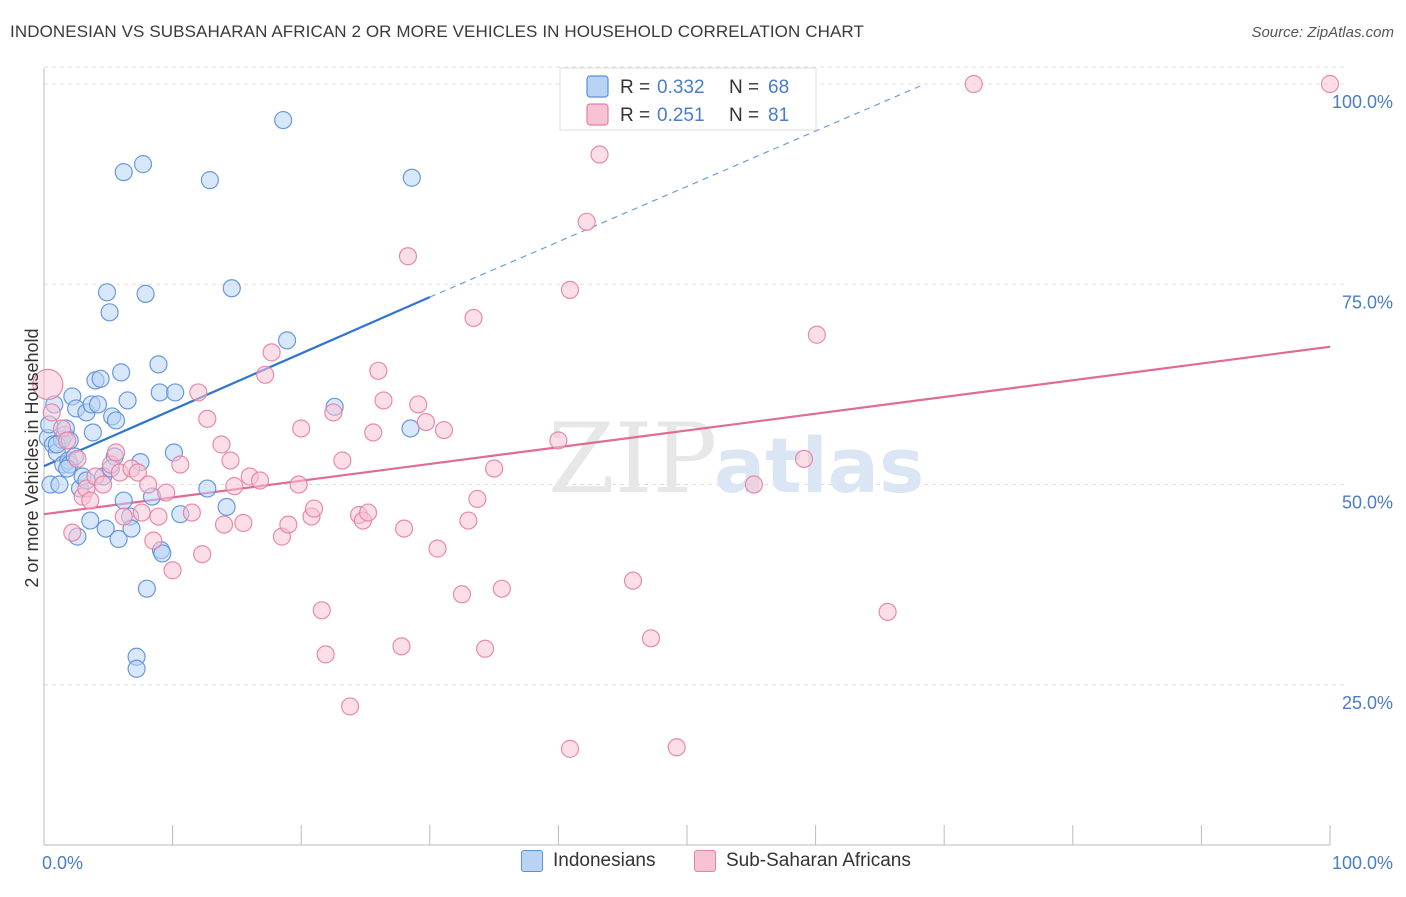  I want to click on legend-swatch-pink, so click(705, 861).